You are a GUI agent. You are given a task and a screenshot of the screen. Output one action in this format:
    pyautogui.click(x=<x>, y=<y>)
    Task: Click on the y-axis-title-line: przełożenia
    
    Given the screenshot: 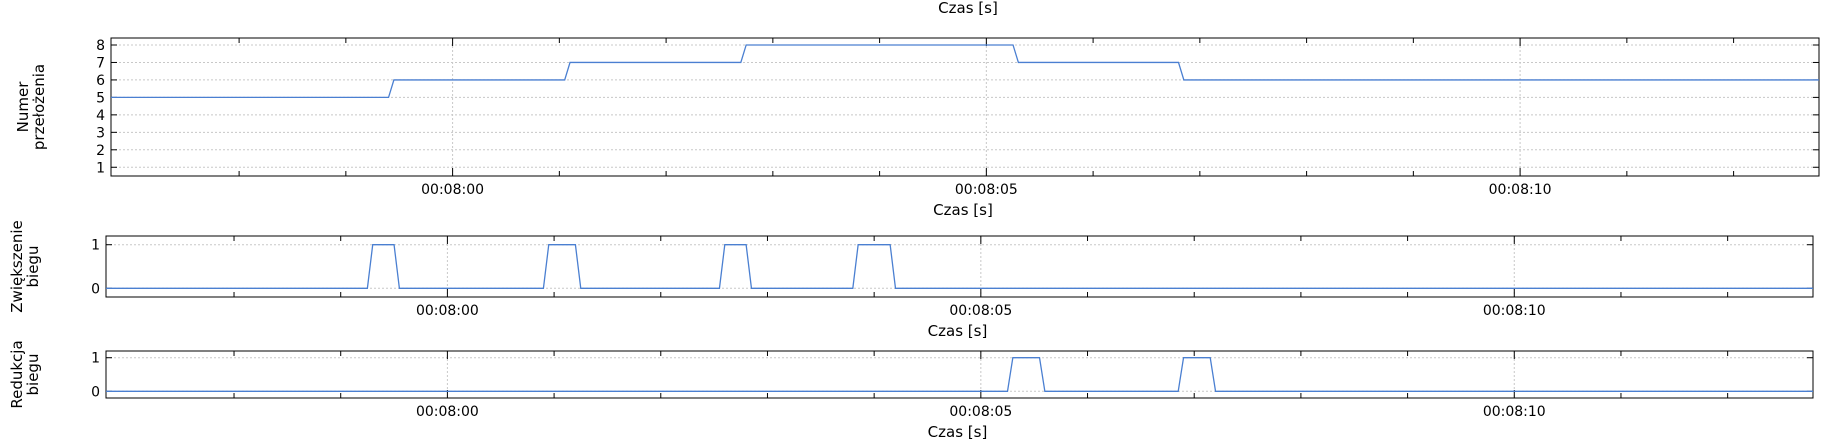 What is the action you would take?
    pyautogui.click(x=39, y=107)
    